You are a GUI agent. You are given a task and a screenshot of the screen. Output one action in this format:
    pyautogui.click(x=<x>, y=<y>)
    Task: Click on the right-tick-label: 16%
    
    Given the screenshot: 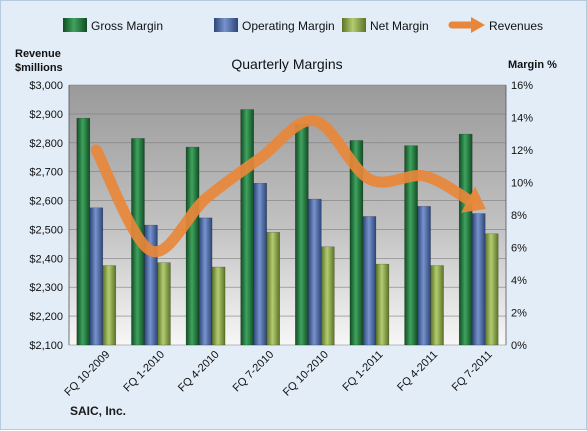 What is the action you would take?
    pyautogui.click(x=522, y=86)
    